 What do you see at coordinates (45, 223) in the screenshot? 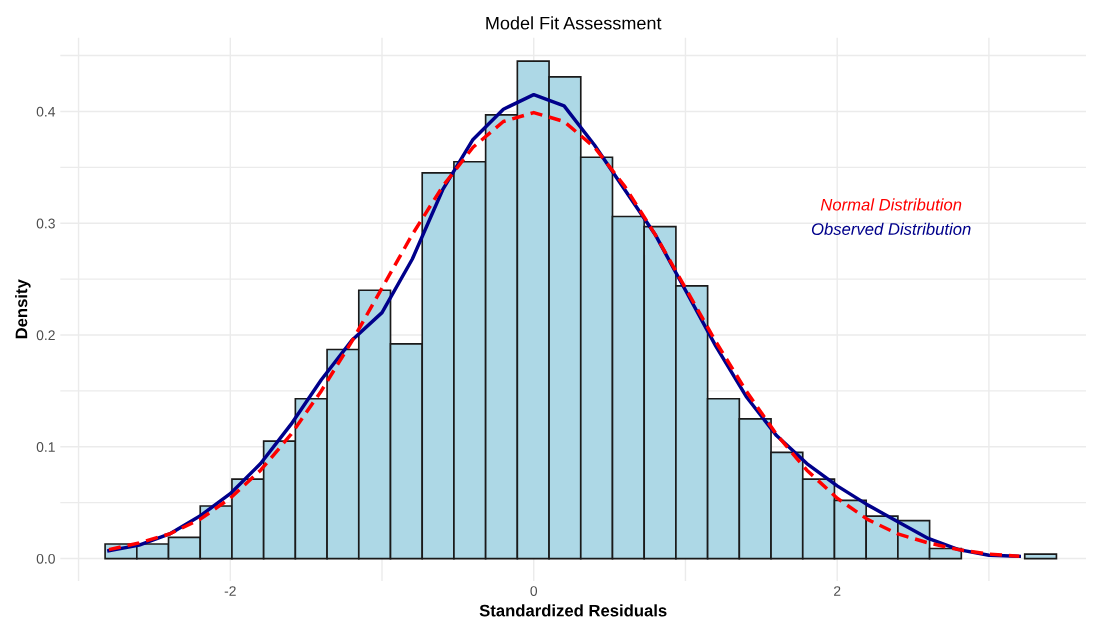
I see `y-tick-label: 0.3` at bounding box center [45, 223].